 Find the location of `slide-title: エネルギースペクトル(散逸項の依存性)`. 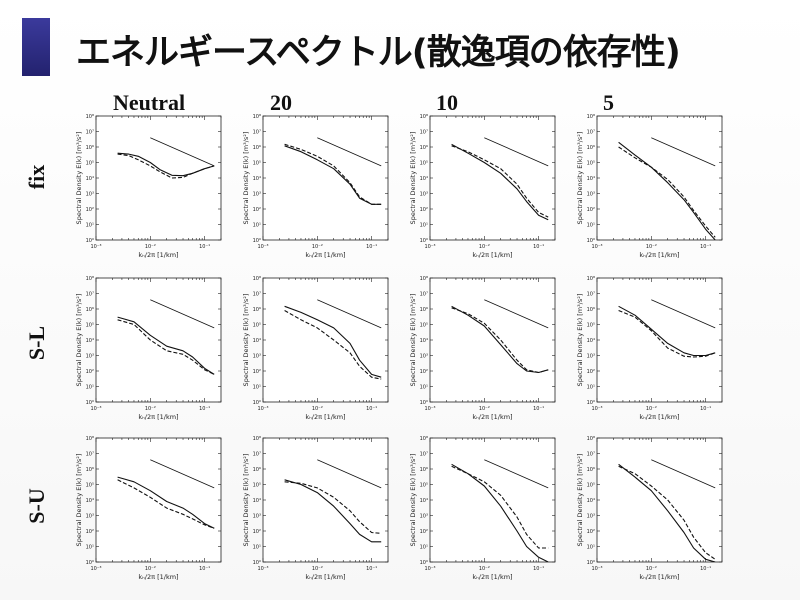

slide-title: エネルギースペクトル(散逸項の依存性) is located at coordinates (378, 53).